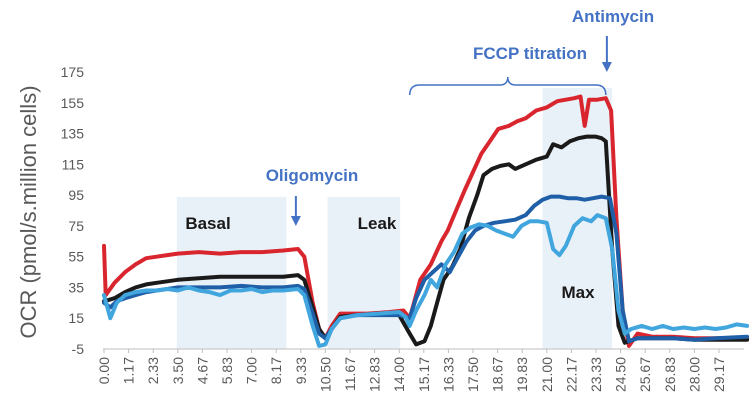 The width and height of the screenshot is (756, 411). Describe the element at coordinates (73, 164) in the screenshot. I see `y-tick-label: 115` at that location.